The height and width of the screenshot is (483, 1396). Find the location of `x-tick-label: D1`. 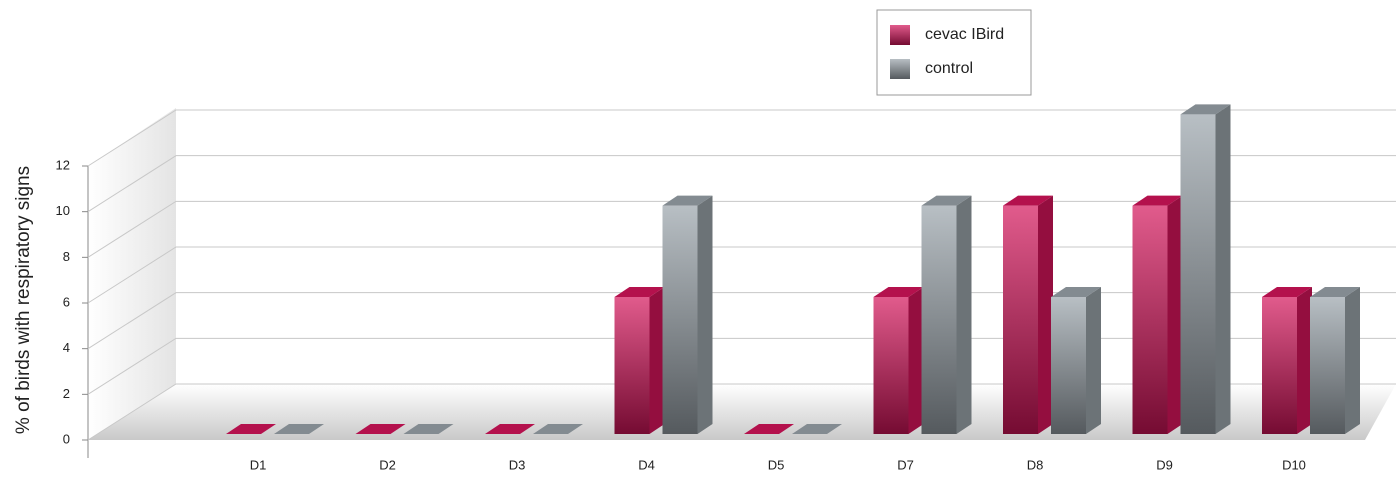

x-tick-label: D1 is located at coordinates (258, 464).